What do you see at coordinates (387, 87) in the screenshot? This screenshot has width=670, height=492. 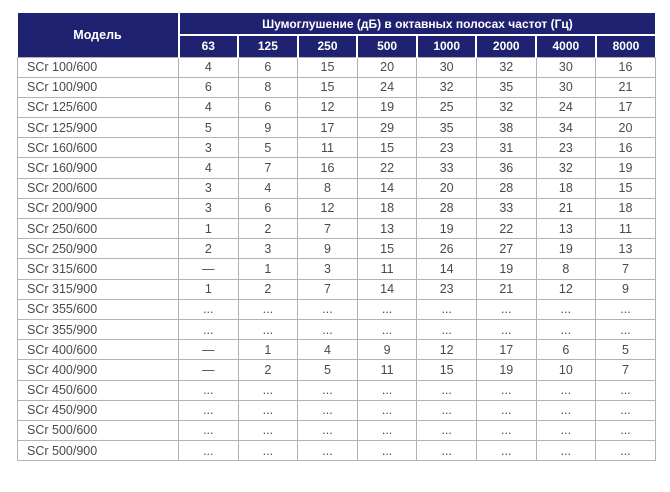 I see `value-cell: 24` at bounding box center [387, 87].